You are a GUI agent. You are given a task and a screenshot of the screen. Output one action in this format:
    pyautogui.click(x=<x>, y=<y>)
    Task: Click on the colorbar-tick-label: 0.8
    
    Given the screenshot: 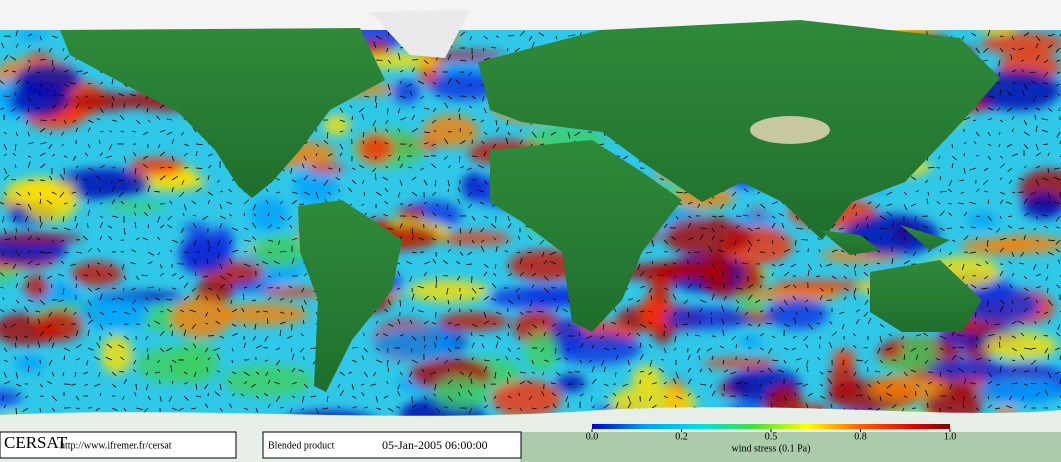 What is the action you would take?
    pyautogui.click(x=860, y=436)
    